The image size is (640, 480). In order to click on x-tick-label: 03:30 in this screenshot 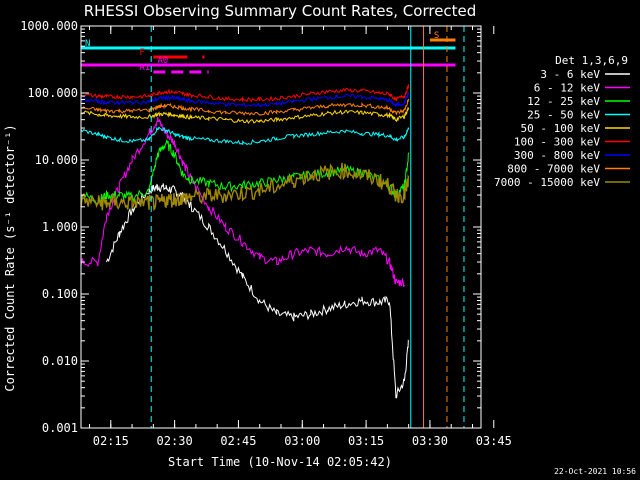, I will do `click(430, 441)`.